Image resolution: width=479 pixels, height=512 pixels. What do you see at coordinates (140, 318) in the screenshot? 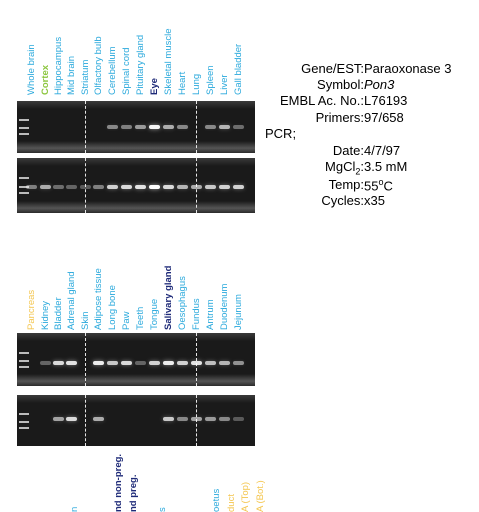
I see `tissue-label: Teeth` at bounding box center [140, 318].